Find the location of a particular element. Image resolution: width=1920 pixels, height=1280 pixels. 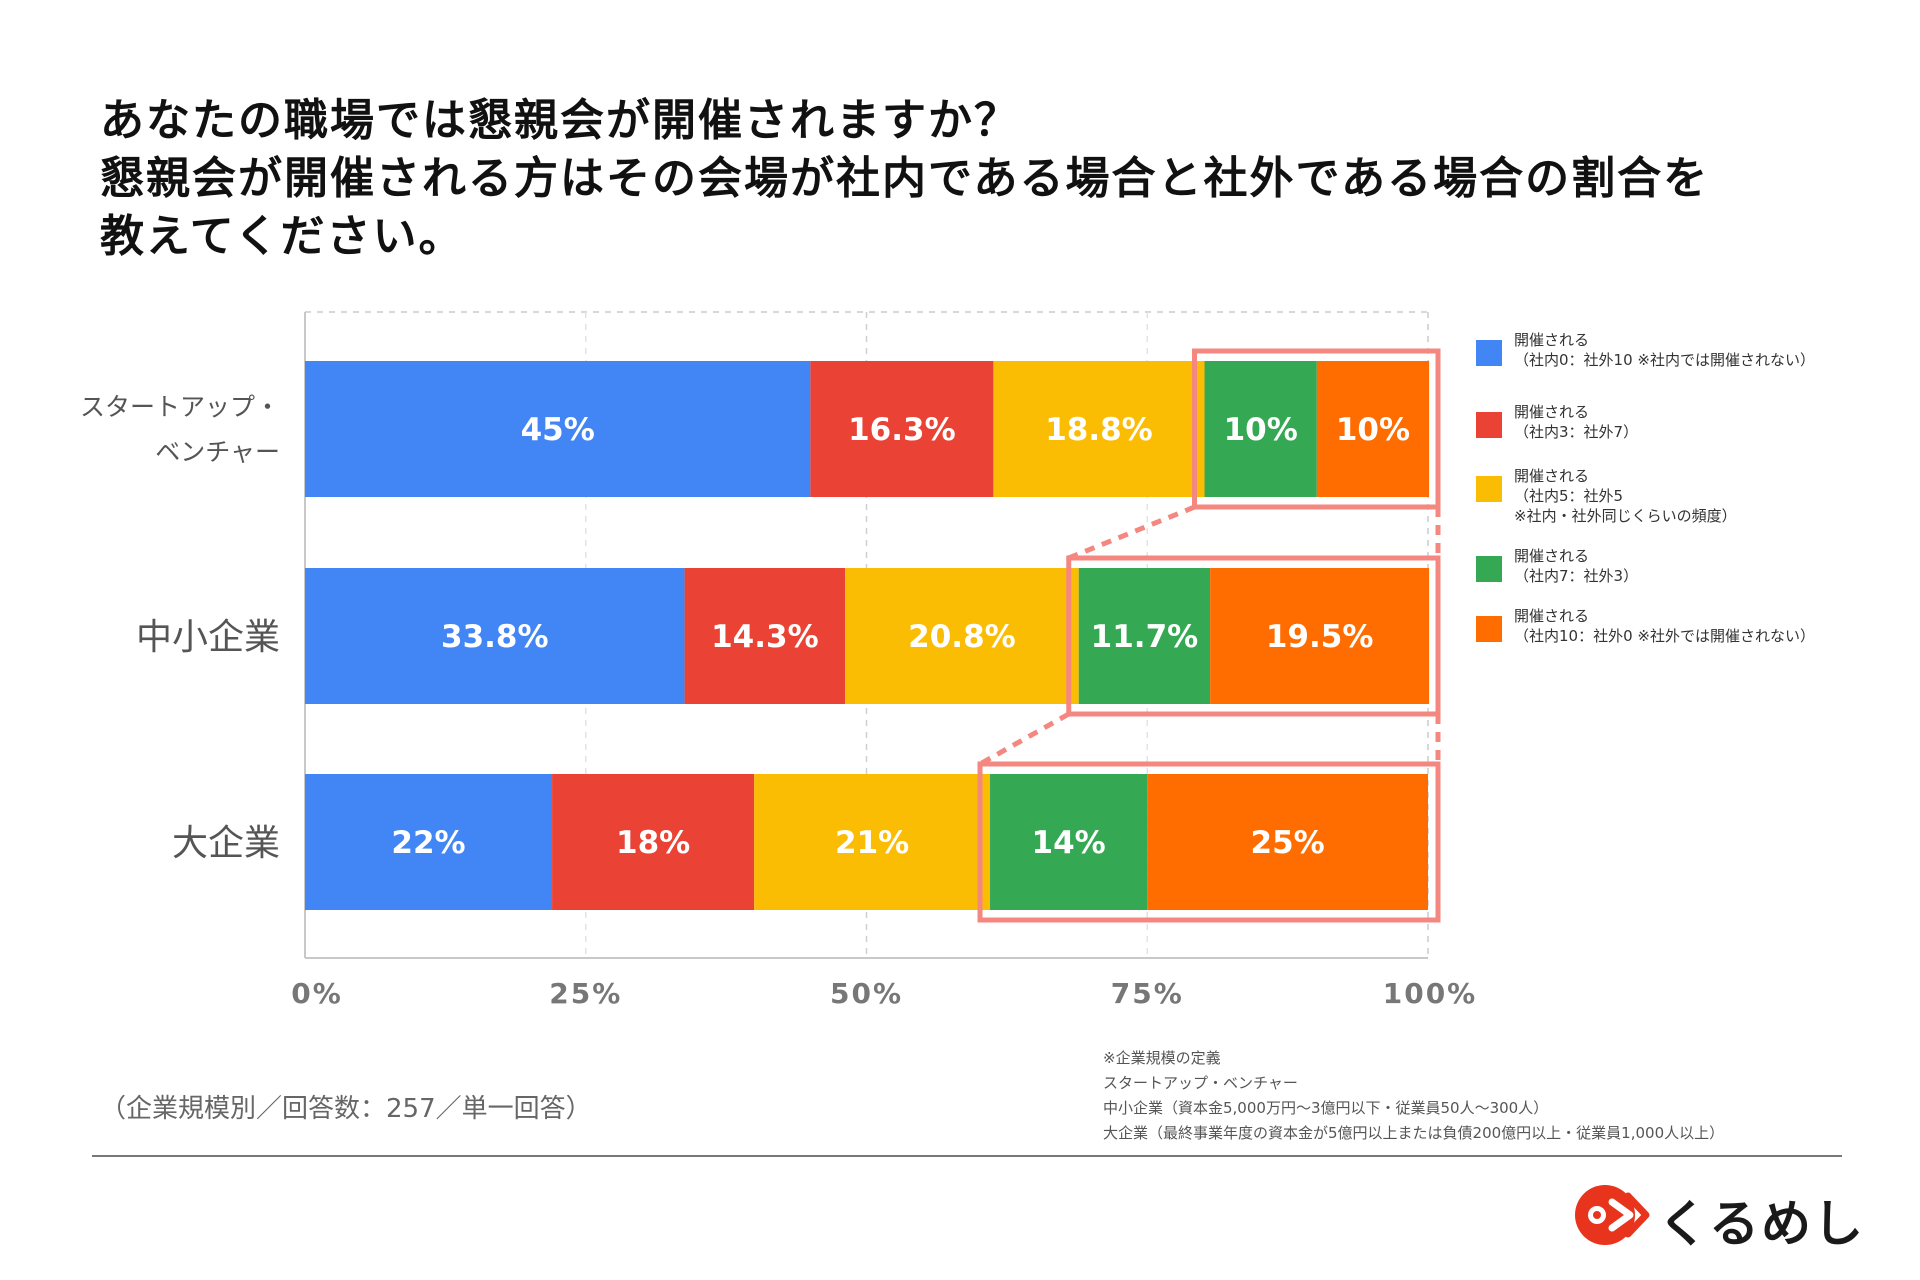

legend-label-line: （社内5：社外5 is located at coordinates (1569, 496).